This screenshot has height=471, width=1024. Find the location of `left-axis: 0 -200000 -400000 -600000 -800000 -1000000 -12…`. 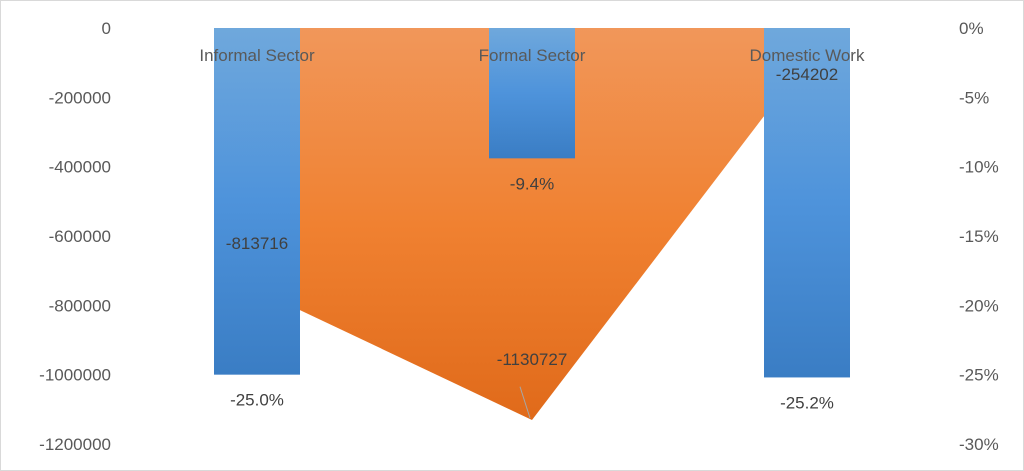

left-axis: 0 -200000 -400000 -600000 -800000 -1000000 -12… is located at coordinates (75, 236).